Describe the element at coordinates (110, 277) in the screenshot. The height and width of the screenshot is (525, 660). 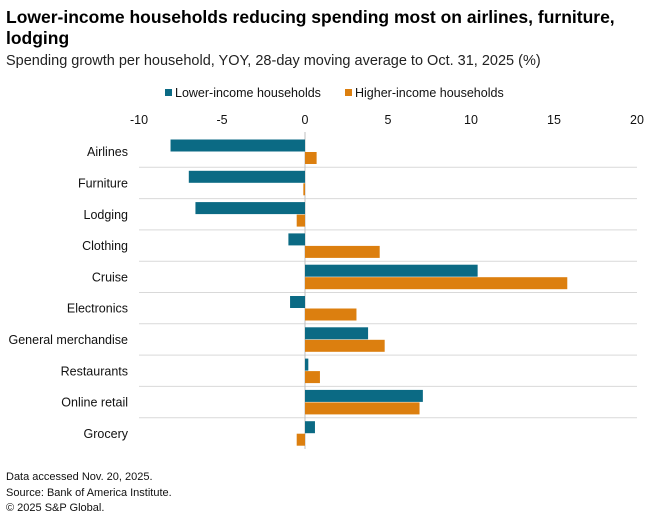
I see `category-label-4: Cruise` at that location.